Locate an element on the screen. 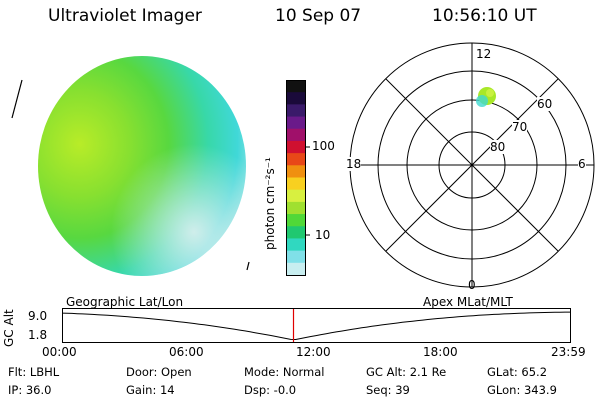 This screenshot has height=400, width=600. polar-label-70: 70 is located at coordinates (520, 127).